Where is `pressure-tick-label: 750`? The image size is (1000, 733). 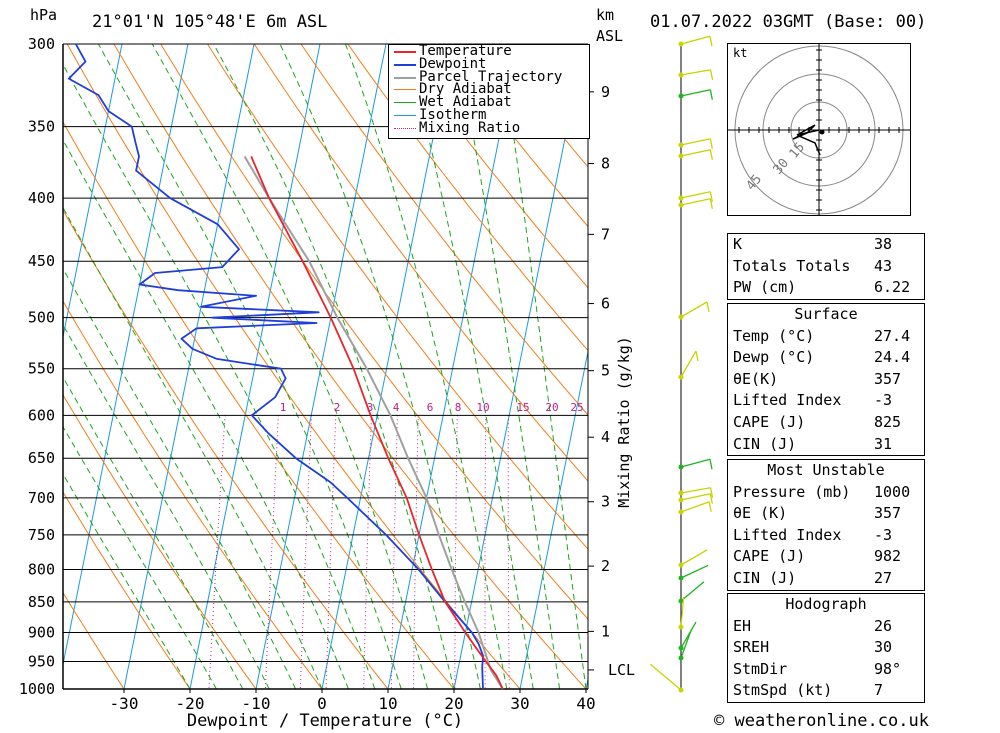 pressure-tick-label: 750 is located at coordinates (41, 535).